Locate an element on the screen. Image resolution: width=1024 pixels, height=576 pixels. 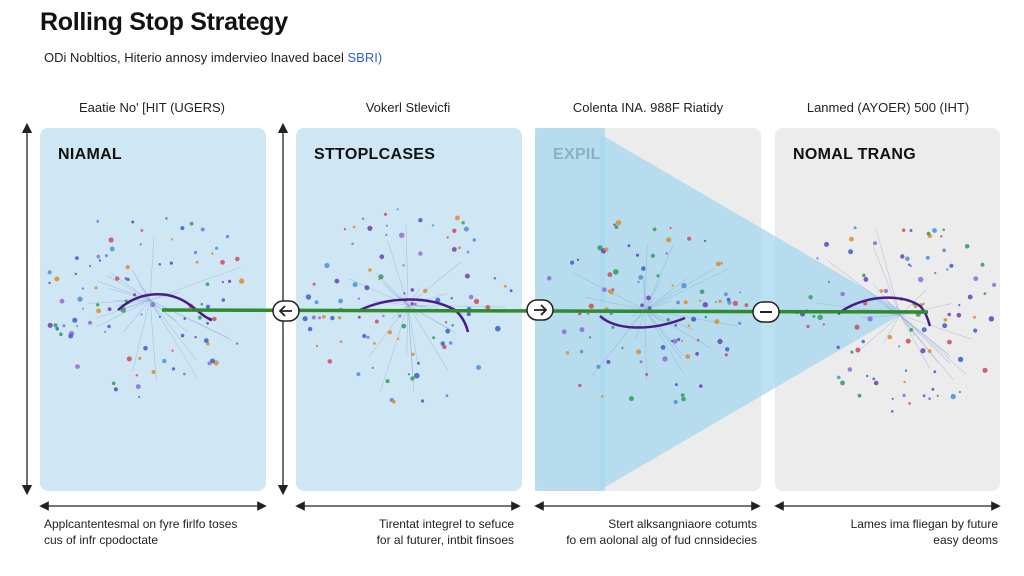
caption-line: Lames ima fliegan by future is located at coordinates (924, 524).